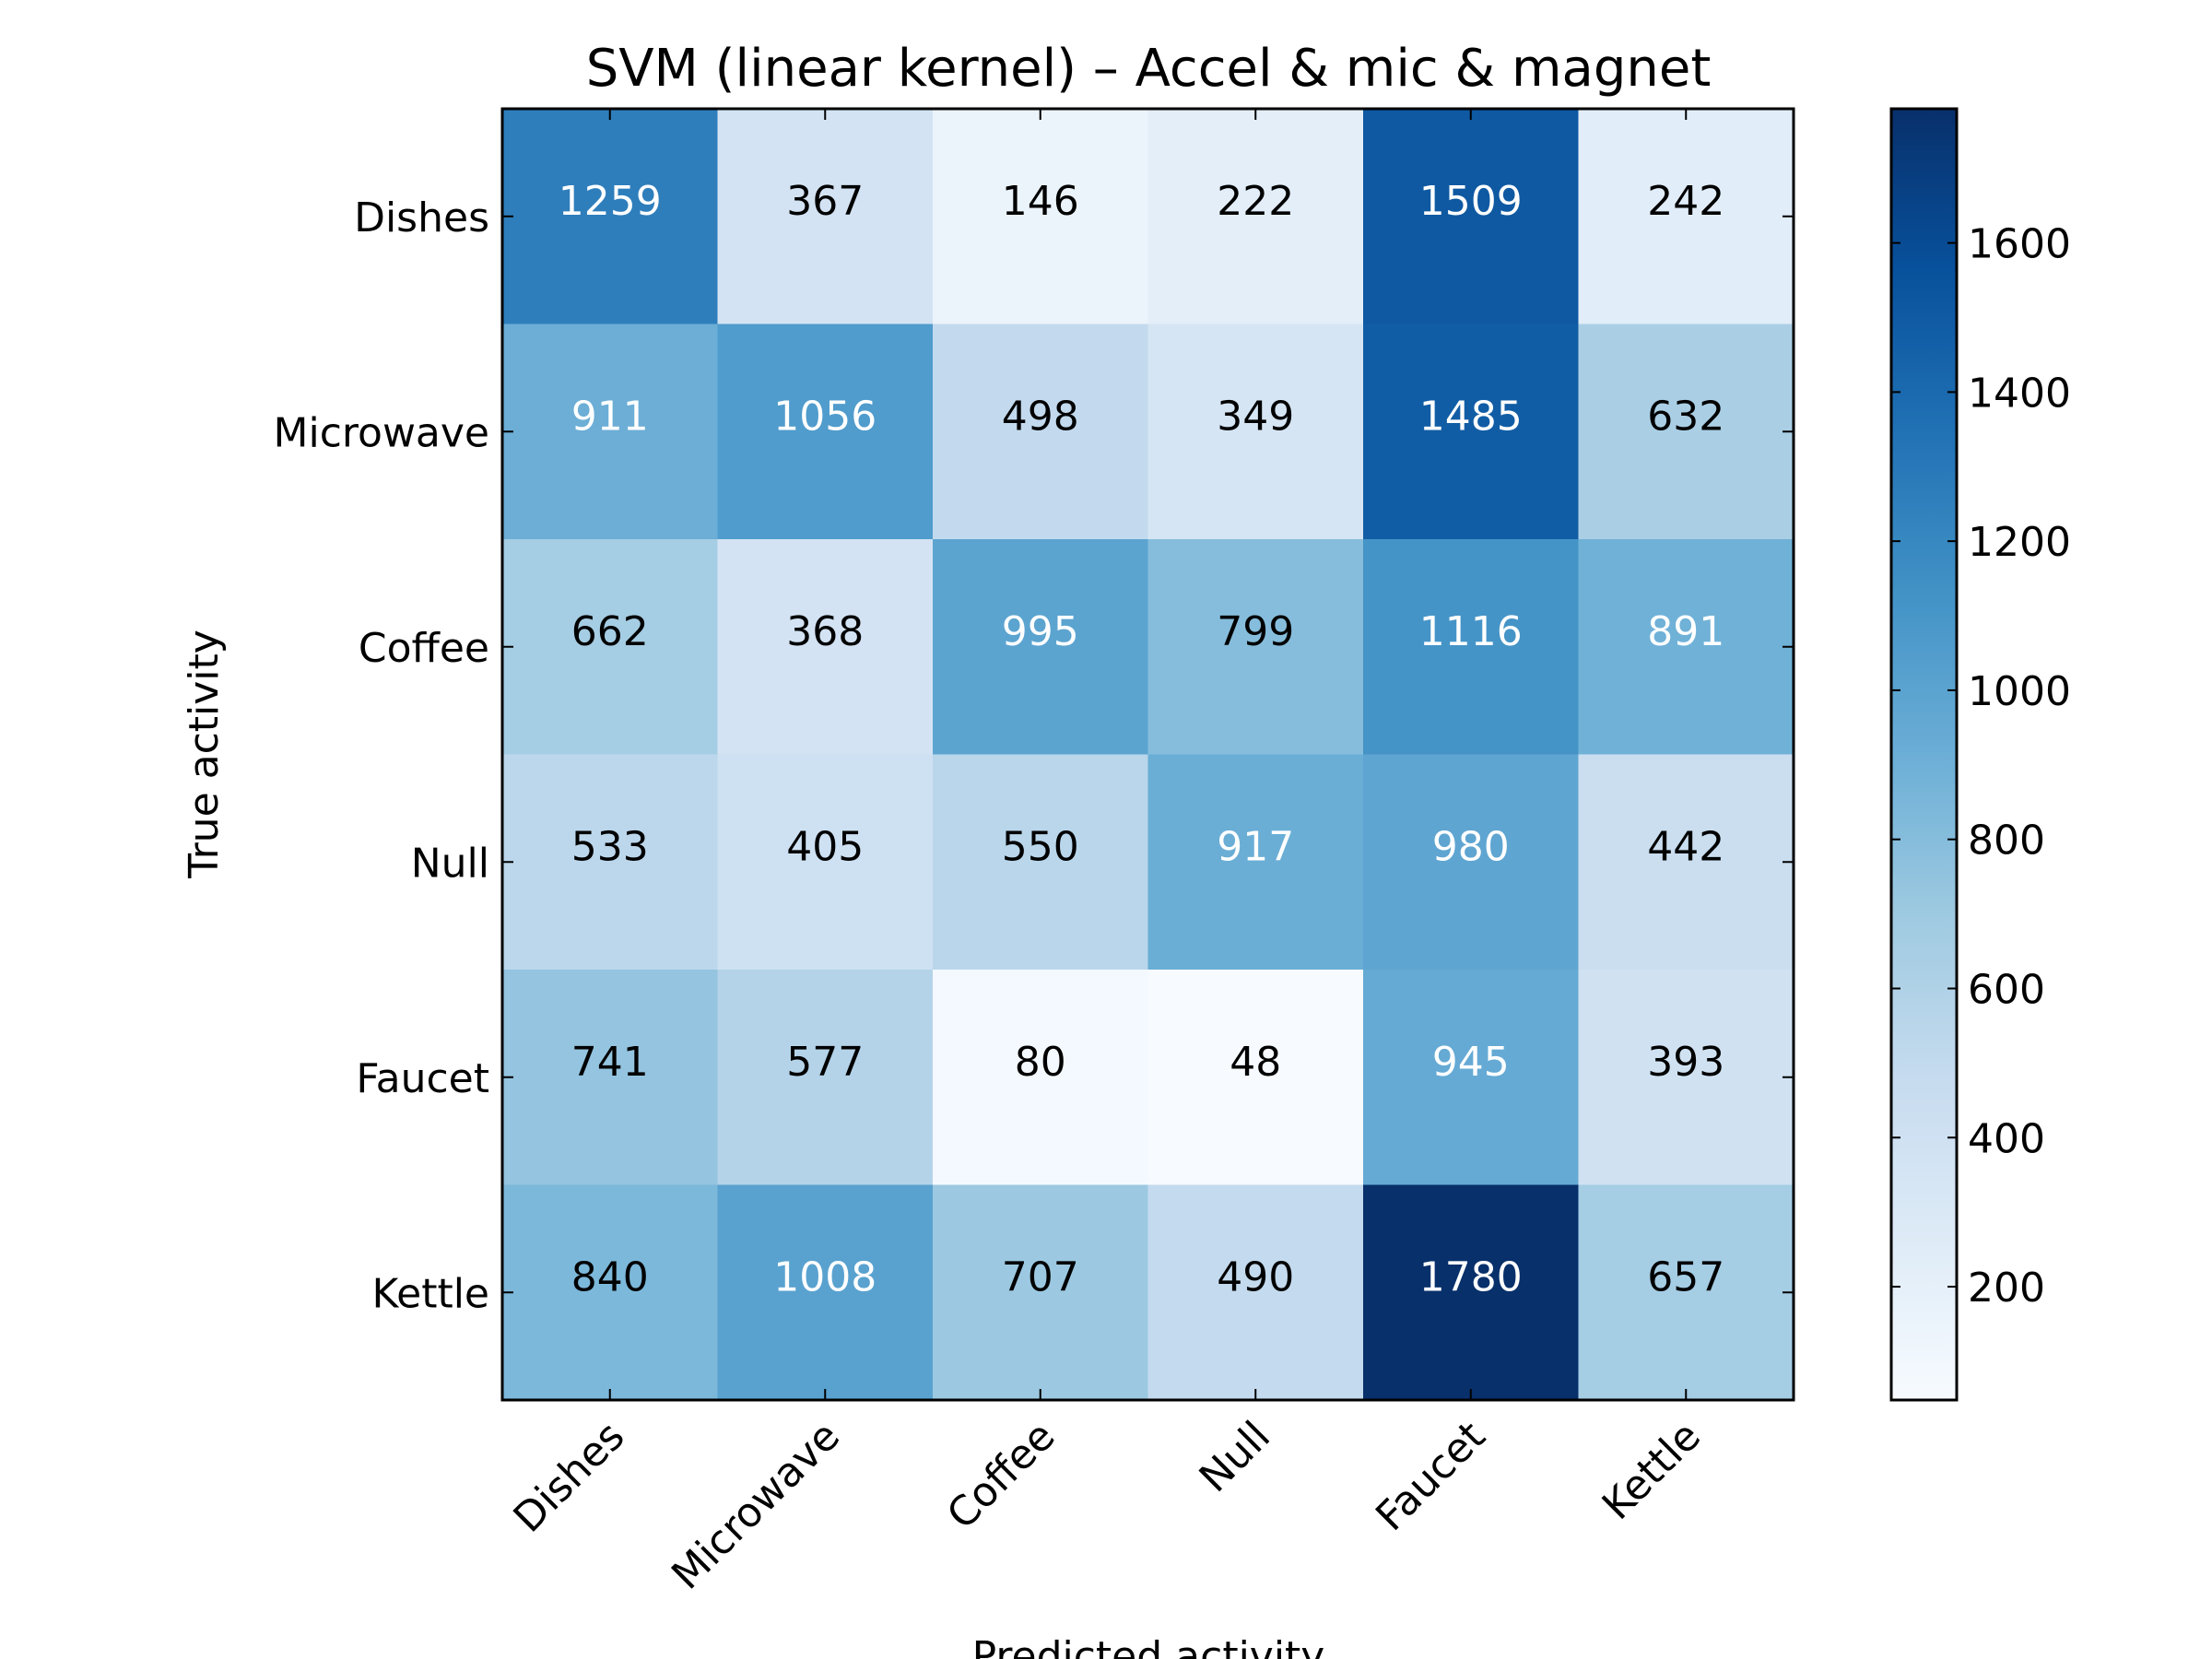 This screenshot has height=1659, width=2212. What do you see at coordinates (450, 863) in the screenshot?
I see `y-tick-label: Null` at bounding box center [450, 863].